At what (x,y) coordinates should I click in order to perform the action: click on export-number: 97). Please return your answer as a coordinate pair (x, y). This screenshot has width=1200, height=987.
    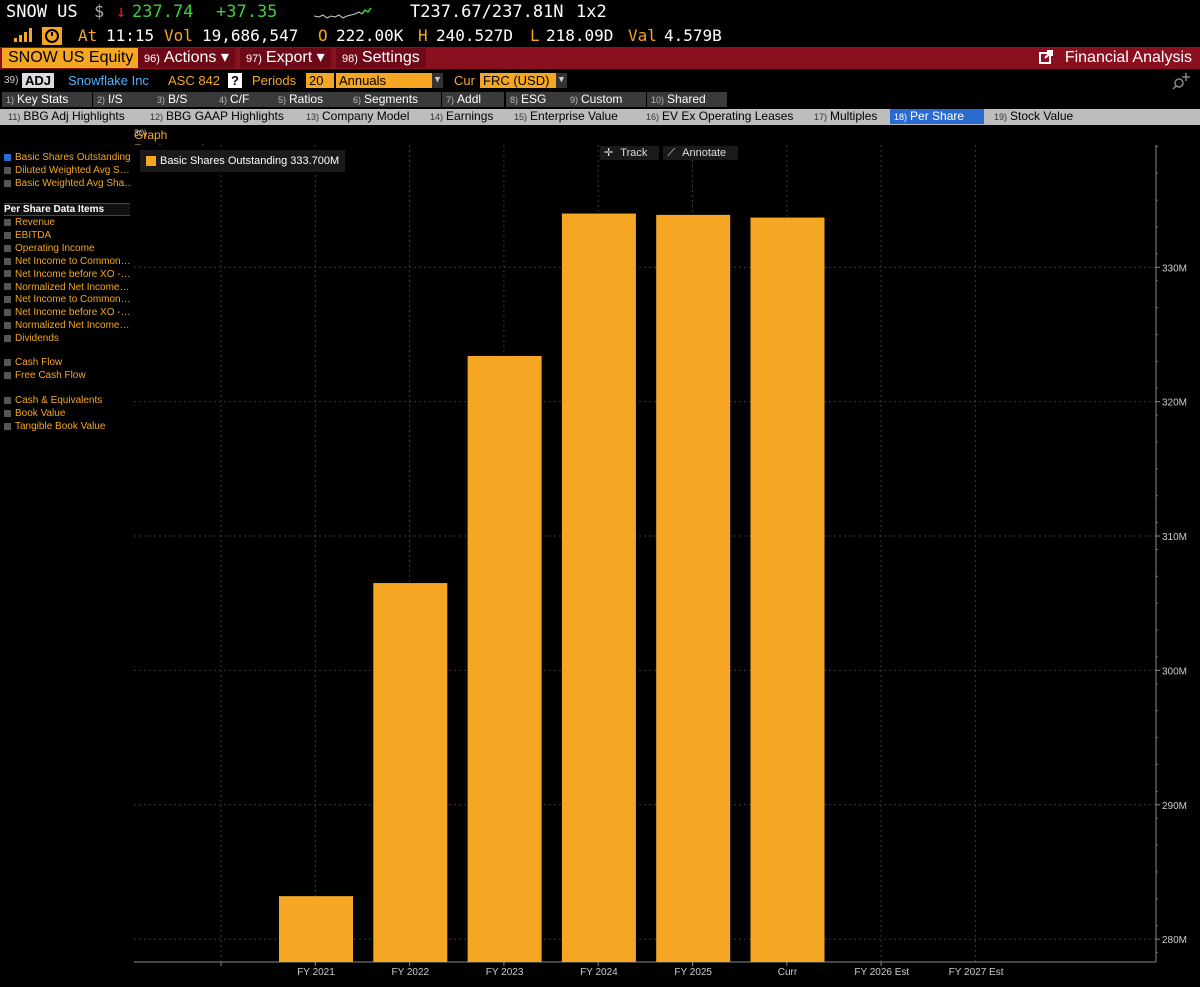
    Looking at the image, I should click on (254, 59).